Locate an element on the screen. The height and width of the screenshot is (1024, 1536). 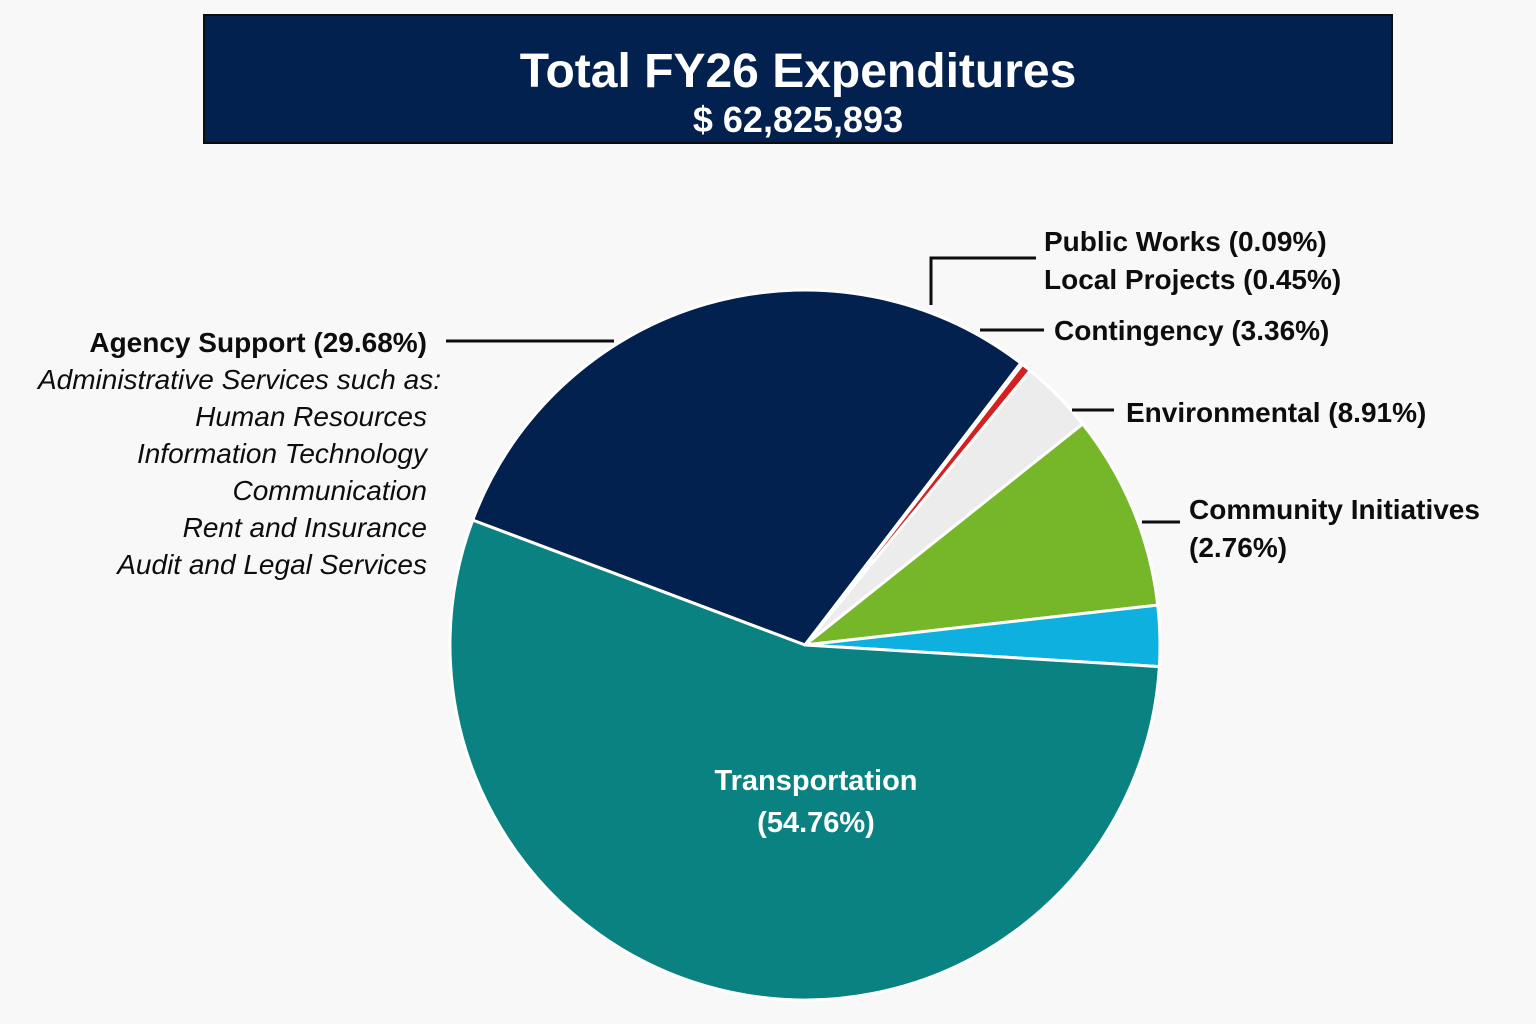
label-community-initiatives: Community Initiatives is located at coordinates (1334, 509).